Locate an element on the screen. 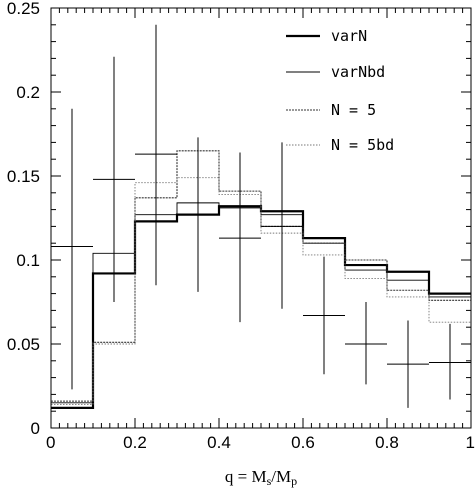 The image size is (475, 490). y-tick-label: 0.15 is located at coordinates (23, 176).